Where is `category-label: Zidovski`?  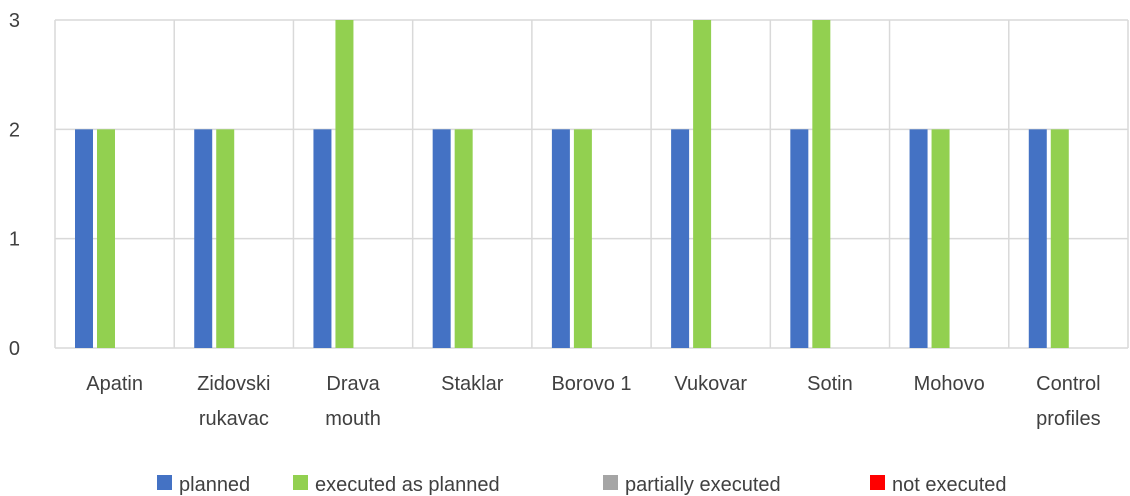
category-label: Zidovski is located at coordinates (233, 384).